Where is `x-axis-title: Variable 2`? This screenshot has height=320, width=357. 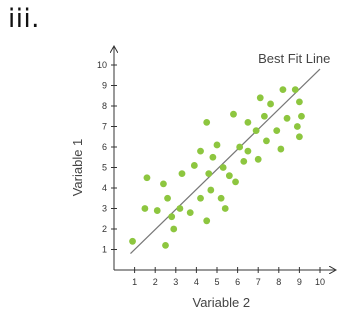
x-axis-title: Variable 2 is located at coordinates (222, 302).